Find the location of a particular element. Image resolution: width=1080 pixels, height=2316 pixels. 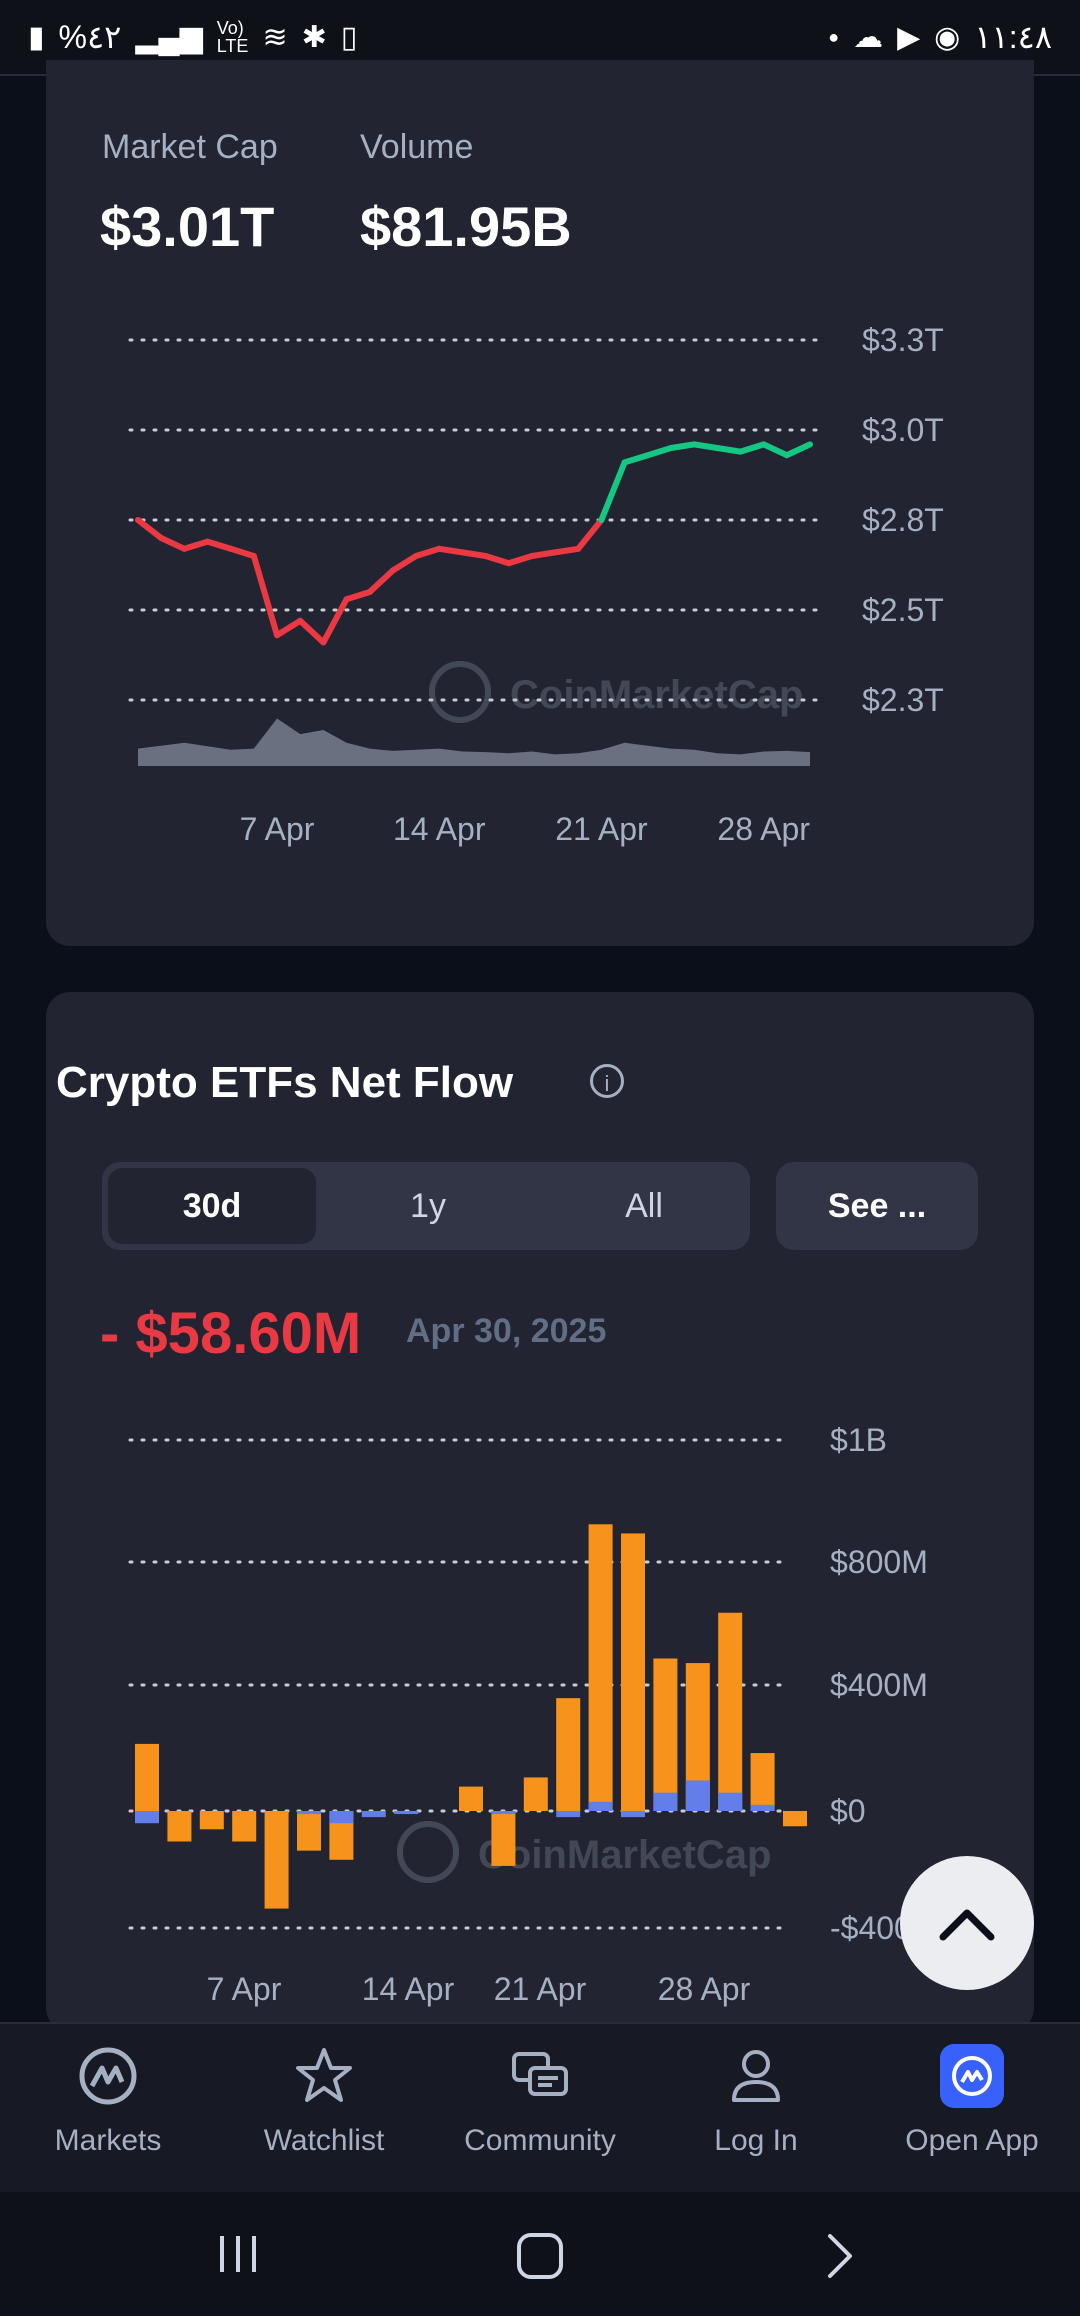

back-icon is located at coordinates (840, 2256).